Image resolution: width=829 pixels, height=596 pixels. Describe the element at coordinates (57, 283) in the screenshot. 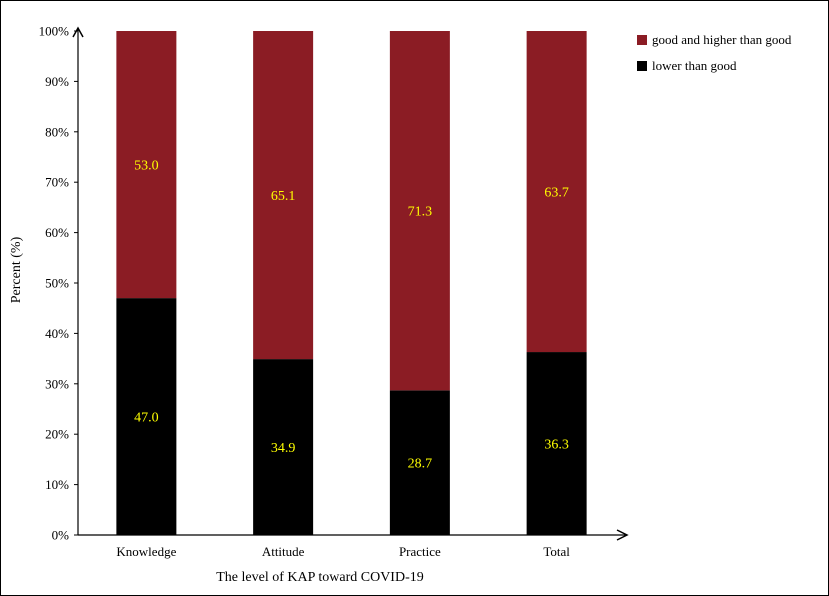

I see `y-tick-label: 50%` at that location.